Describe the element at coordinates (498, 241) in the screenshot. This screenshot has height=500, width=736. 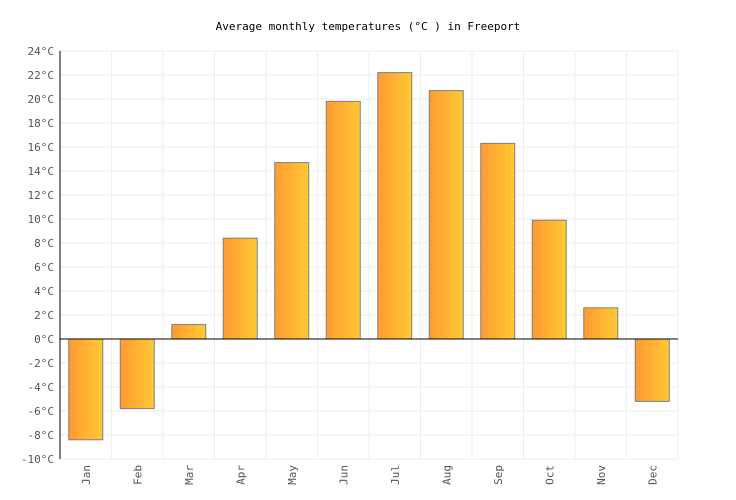
I see `bar-sep` at that location.